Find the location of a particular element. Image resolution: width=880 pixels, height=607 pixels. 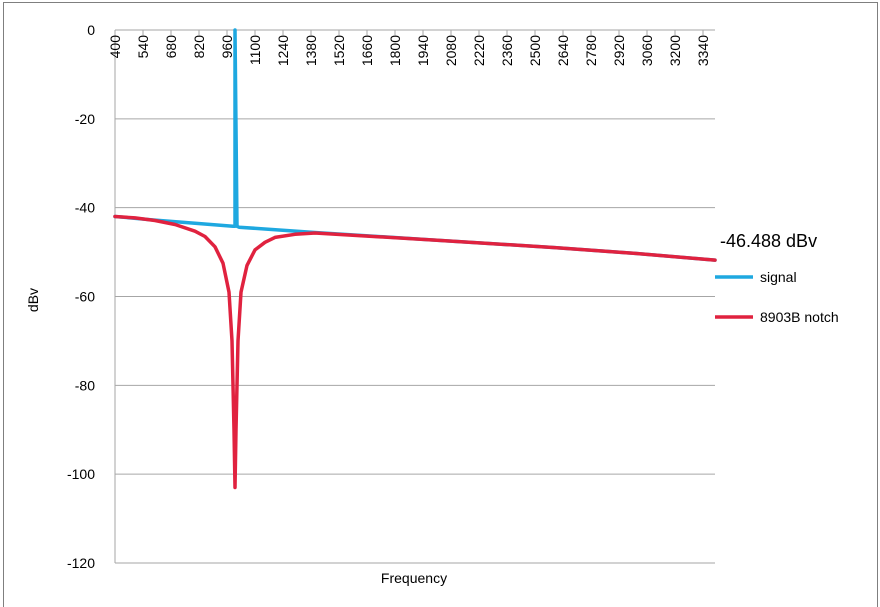

x-tick-label: 3200 is located at coordinates (675, 50).